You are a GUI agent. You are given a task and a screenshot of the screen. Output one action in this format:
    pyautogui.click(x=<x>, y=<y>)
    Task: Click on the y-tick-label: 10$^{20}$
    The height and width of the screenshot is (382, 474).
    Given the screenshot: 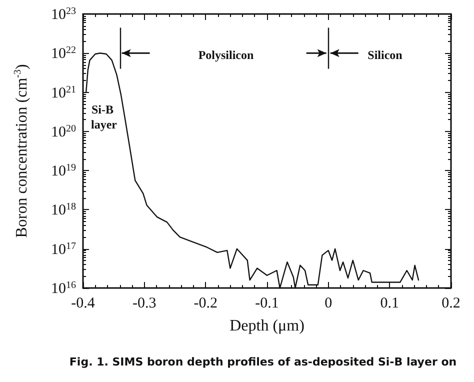 What is the action you would take?
    pyautogui.click(x=63, y=131)
    